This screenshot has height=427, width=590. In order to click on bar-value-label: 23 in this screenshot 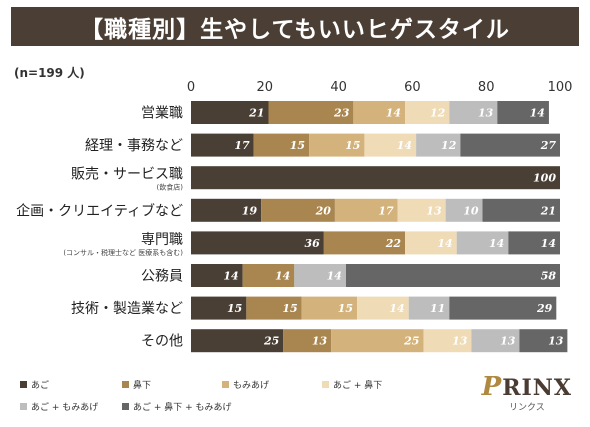, I will do `click(341, 113)`.